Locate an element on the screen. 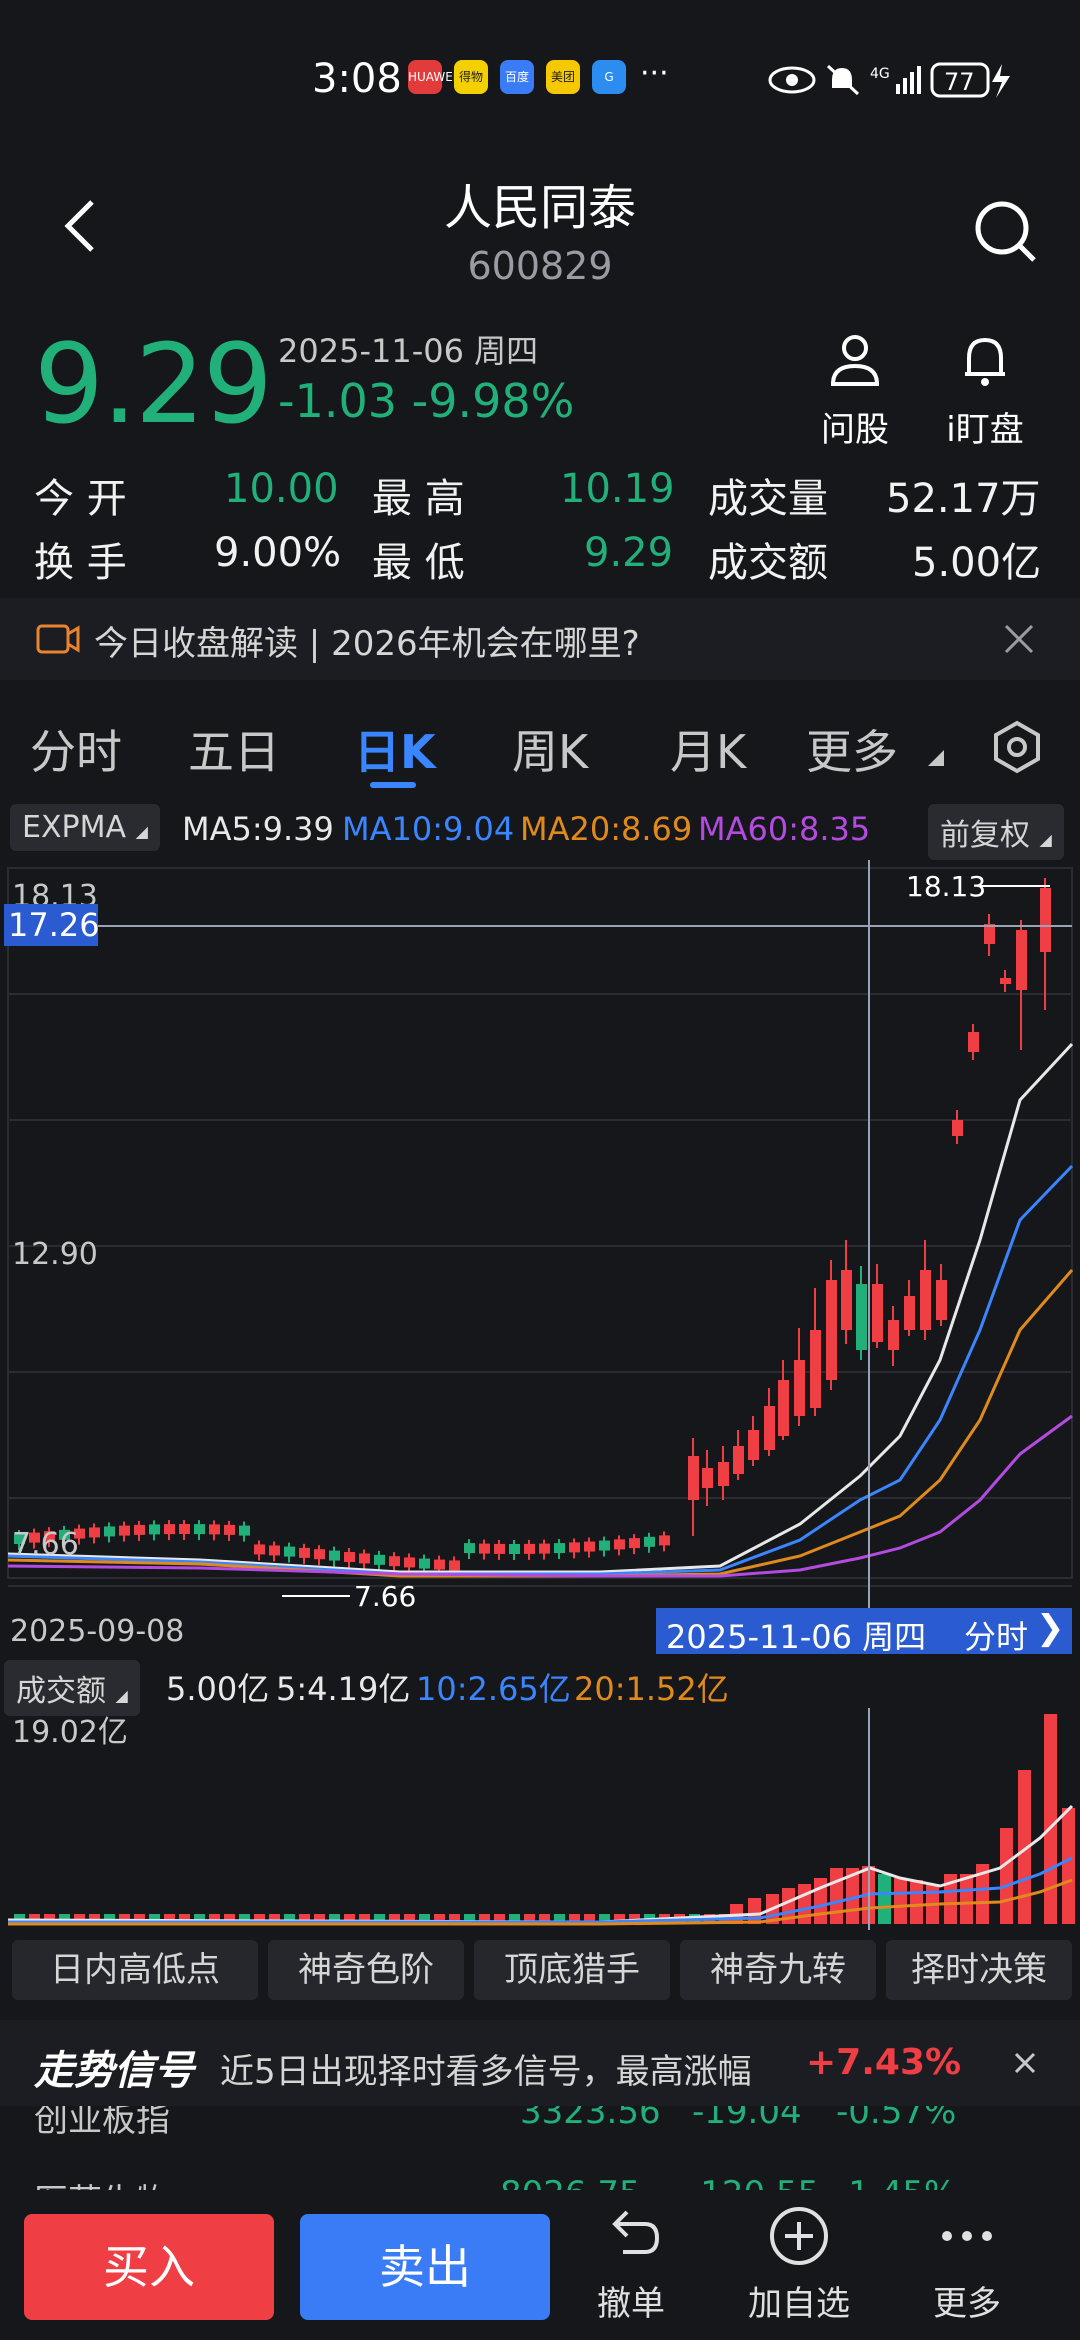 This screenshot has height=2340, width=1080. more-notifications-icon: ··· is located at coordinates (654, 73).